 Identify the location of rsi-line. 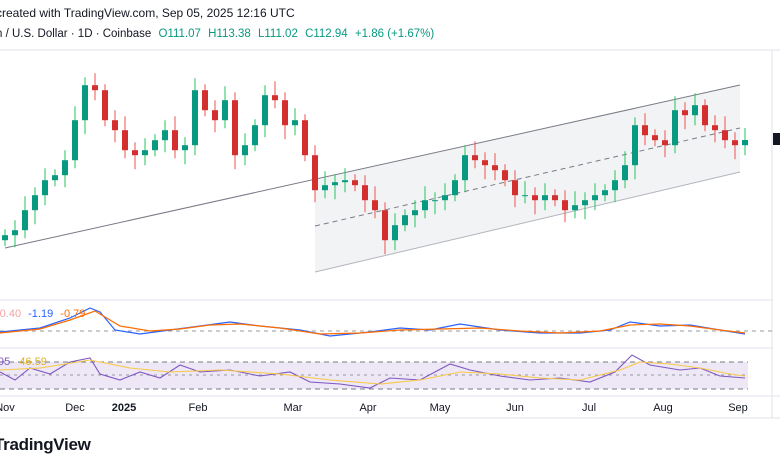
(373, 371).